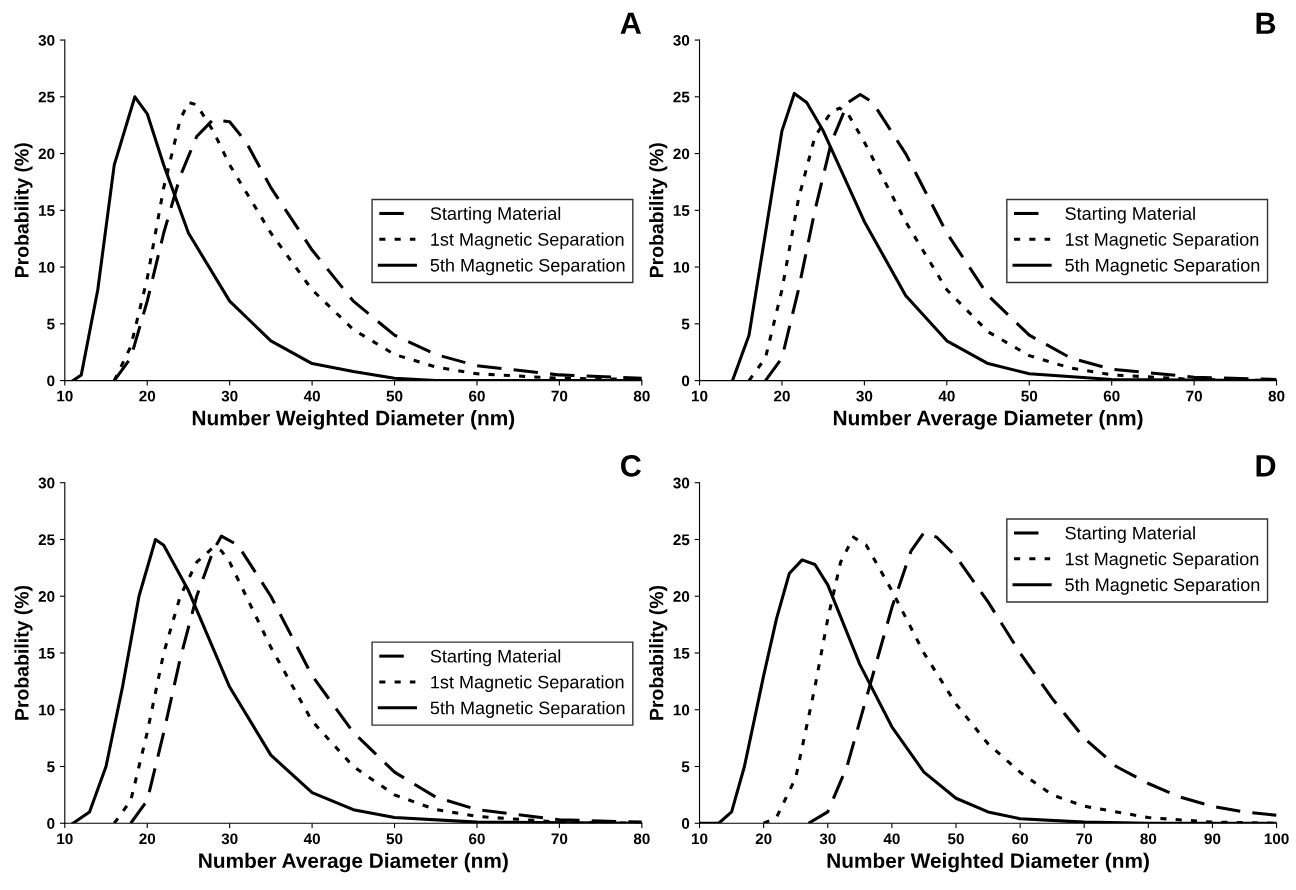 Image resolution: width=1296 pixels, height=890 pixels. Describe the element at coordinates (631, 23) in the screenshot. I see `chart-title: A` at that location.